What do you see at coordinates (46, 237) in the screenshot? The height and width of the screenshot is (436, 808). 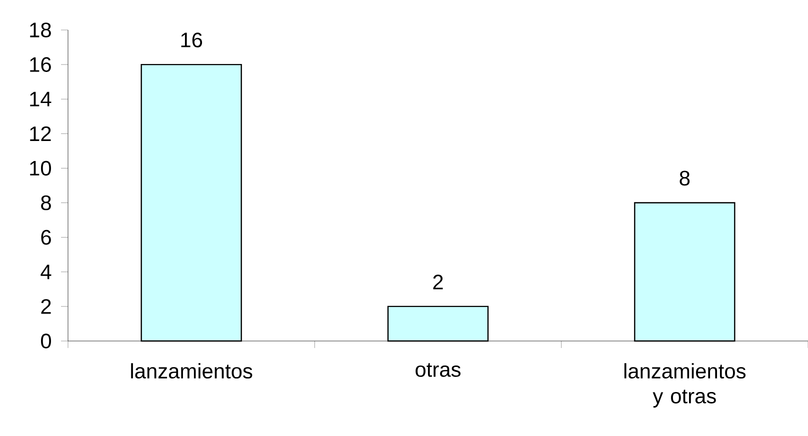 I see `y-tick-label: 6` at bounding box center [46, 237].